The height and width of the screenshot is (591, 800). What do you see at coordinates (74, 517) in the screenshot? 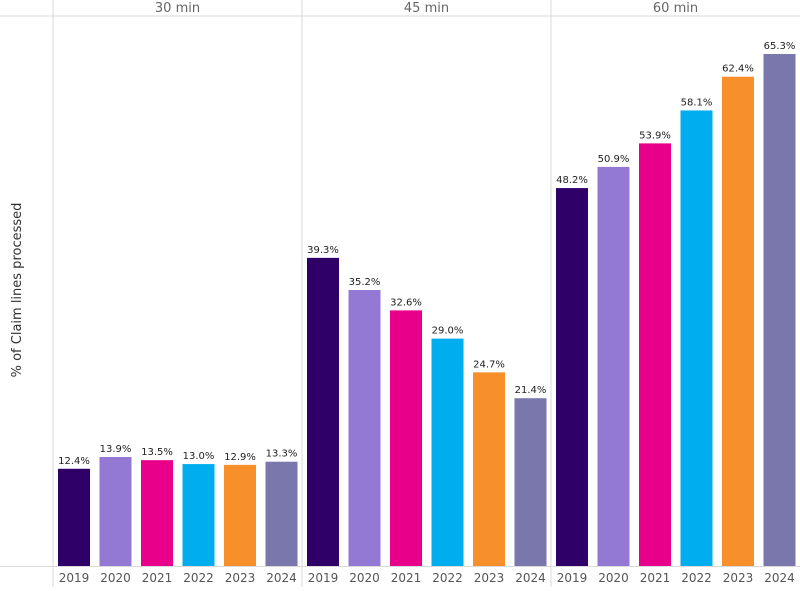
I see `bar-30min-2019` at bounding box center [74, 517].